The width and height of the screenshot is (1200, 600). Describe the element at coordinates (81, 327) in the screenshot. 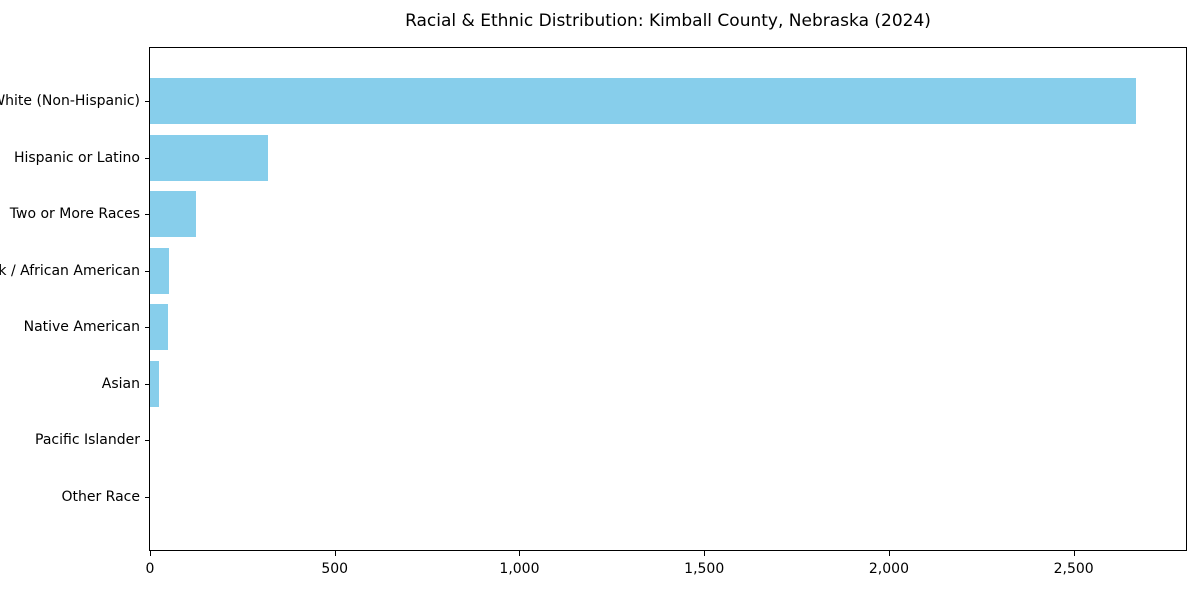

I see `category-label: Native American` at that location.